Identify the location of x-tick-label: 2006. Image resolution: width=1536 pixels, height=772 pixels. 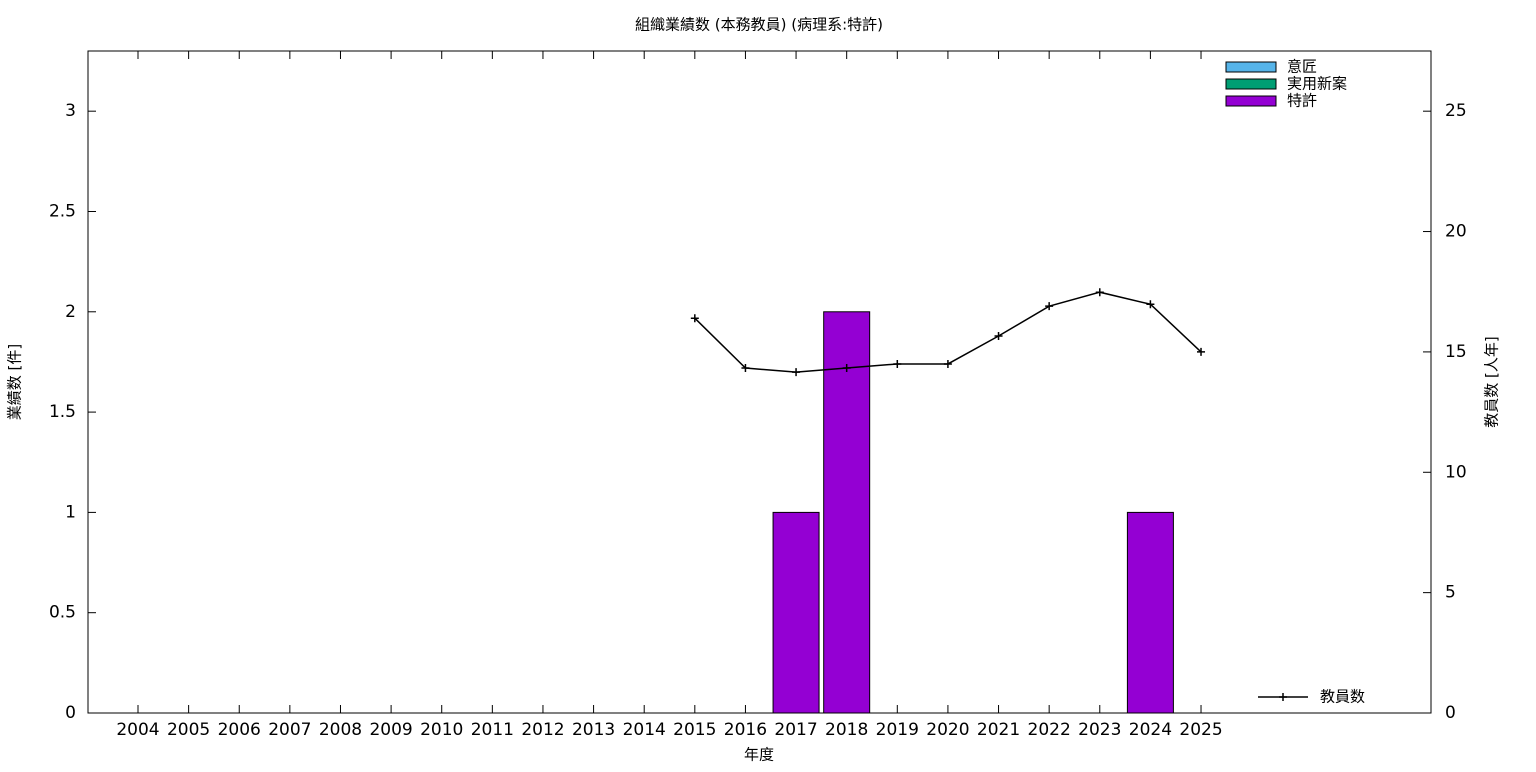
(239, 730).